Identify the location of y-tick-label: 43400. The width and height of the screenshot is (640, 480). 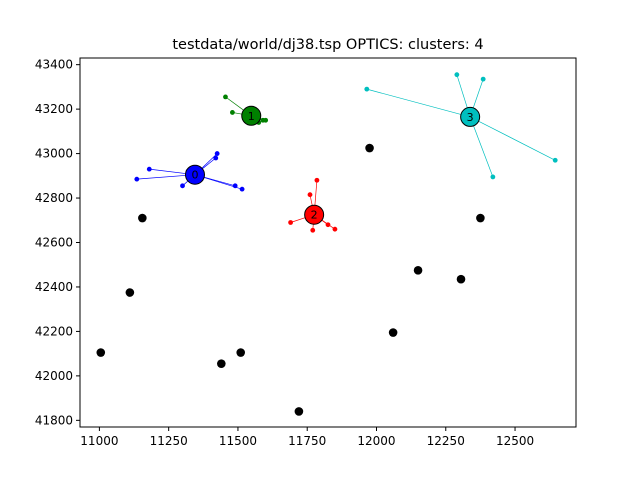
(54, 65).